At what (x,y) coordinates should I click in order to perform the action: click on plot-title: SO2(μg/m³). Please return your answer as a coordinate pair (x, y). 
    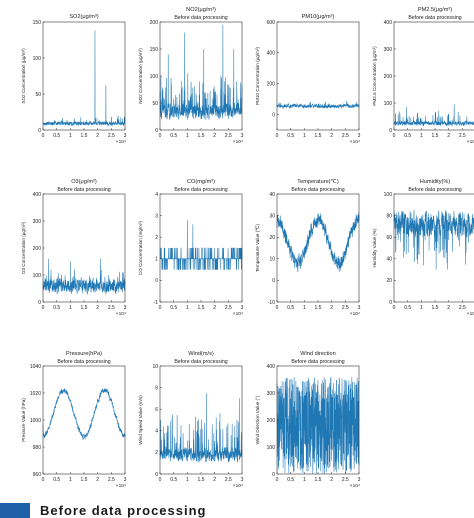
    Looking at the image, I should click on (83, 17).